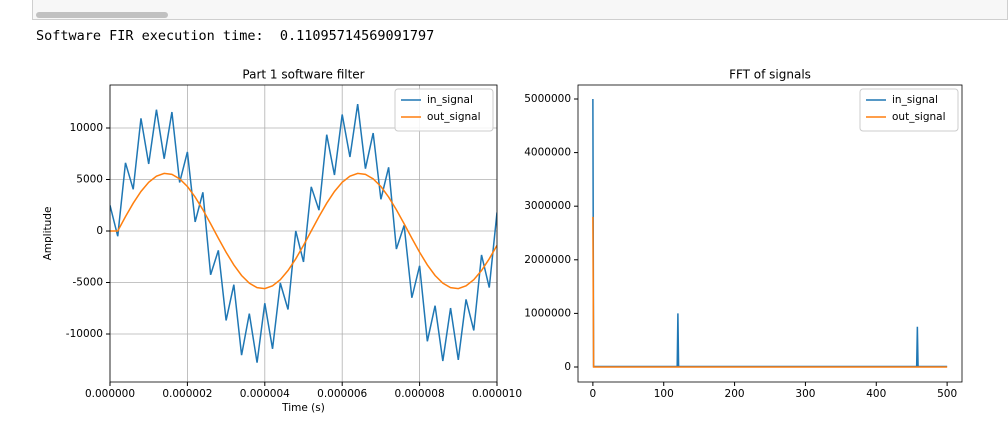 The width and height of the screenshot is (1008, 426). Describe the element at coordinates (86, 128) in the screenshot. I see `y-tick-label: 10000` at that location.